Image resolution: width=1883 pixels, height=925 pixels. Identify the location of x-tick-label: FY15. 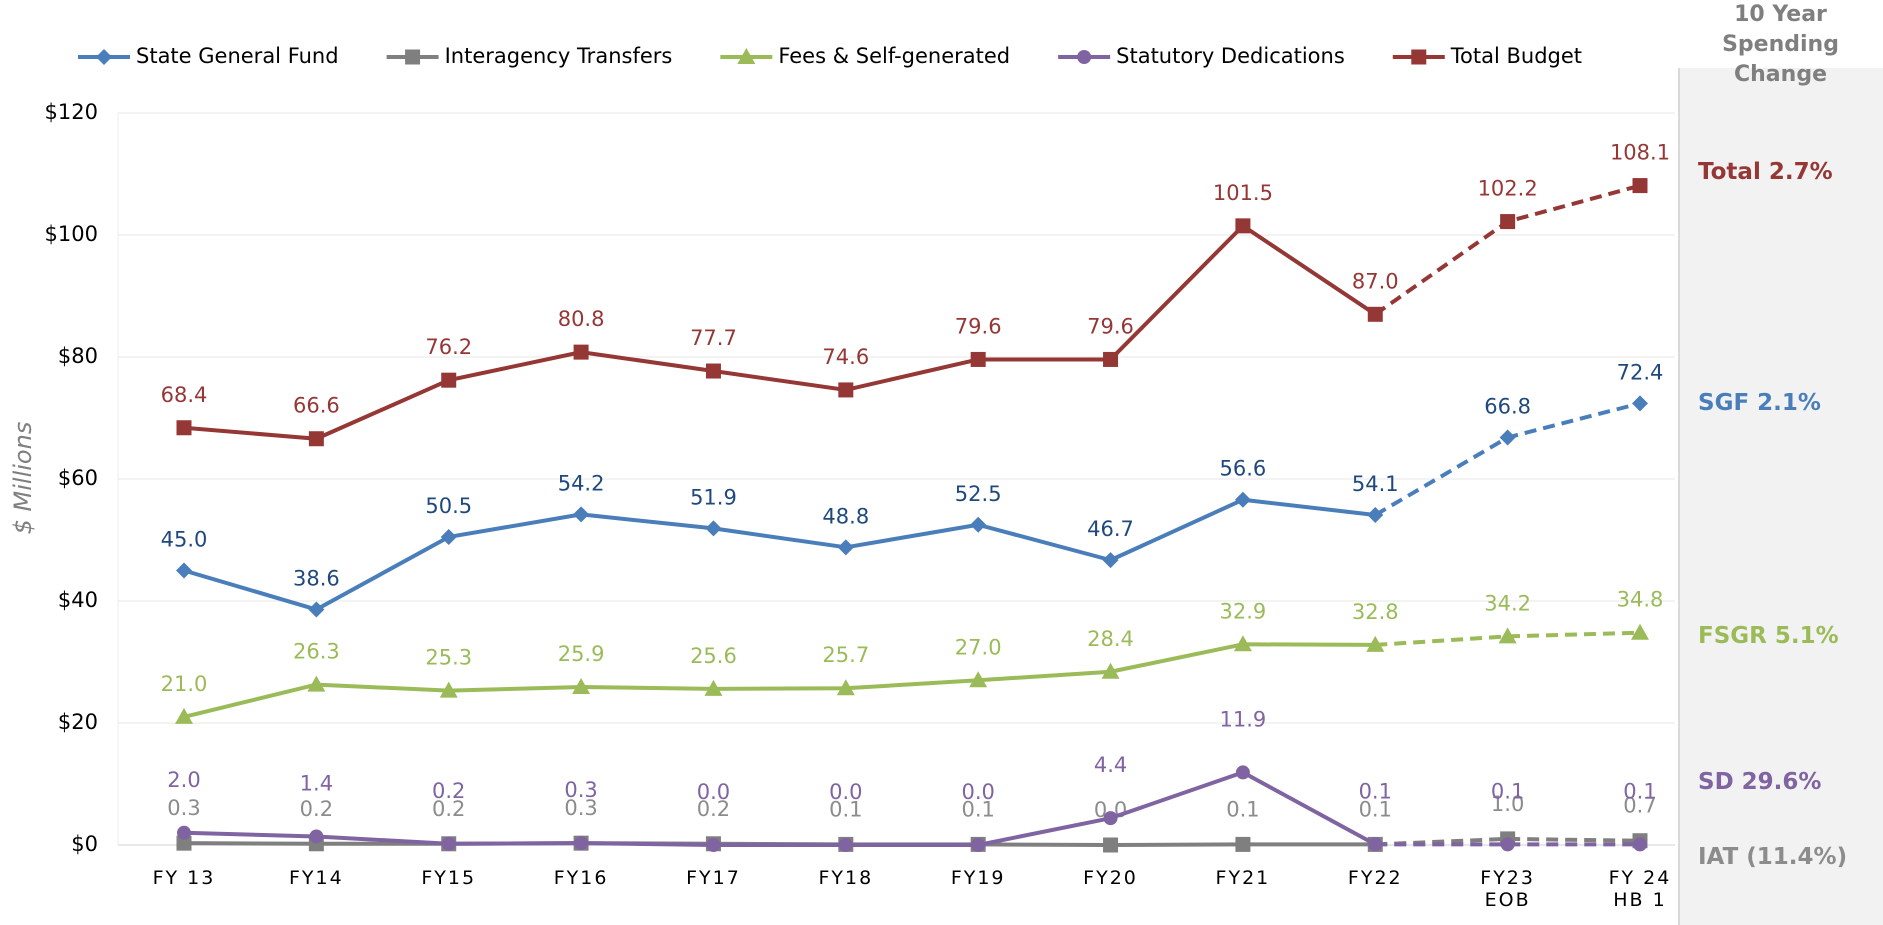
(449, 878).